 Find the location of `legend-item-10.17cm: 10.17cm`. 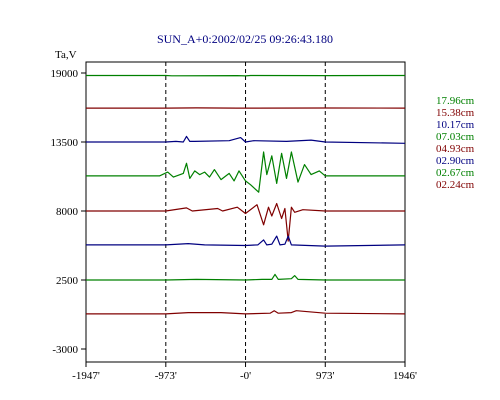

legend-item-10.17cm: 10.17cm is located at coordinates (455, 125).